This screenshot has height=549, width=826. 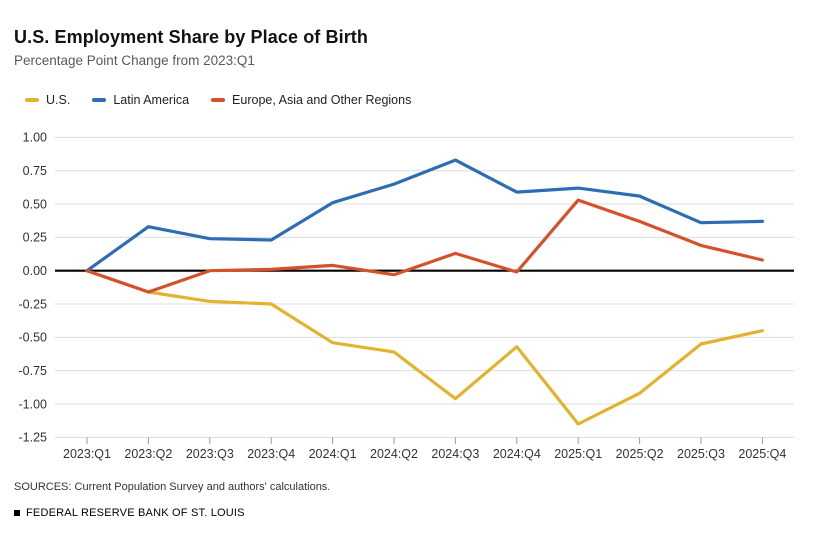 I want to click on square-bullet-icon, so click(x=17, y=513).